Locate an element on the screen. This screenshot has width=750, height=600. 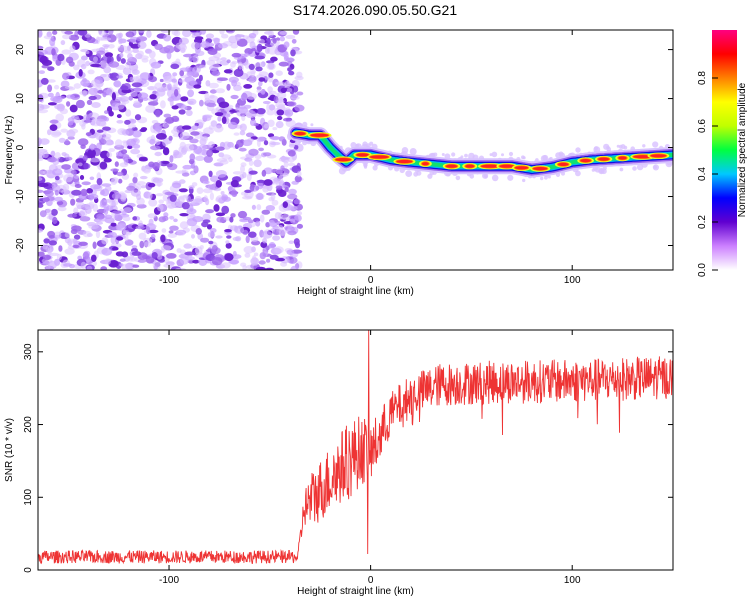
y-tick-label: -20 is located at coordinates (20, 245).